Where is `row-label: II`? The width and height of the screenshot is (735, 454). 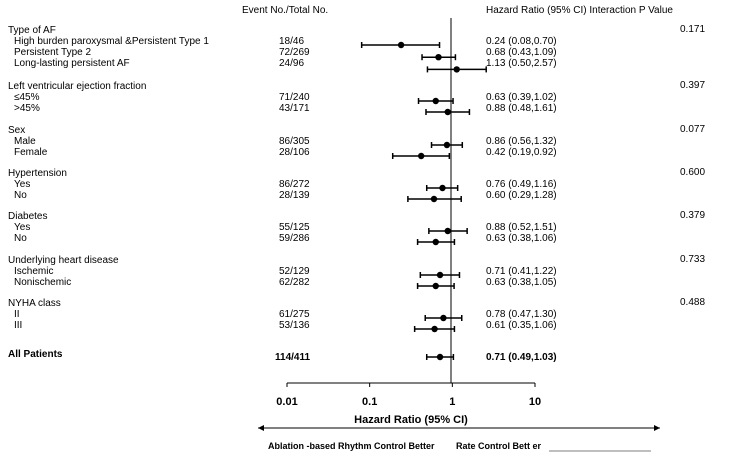
row-label: II is located at coordinates (17, 314).